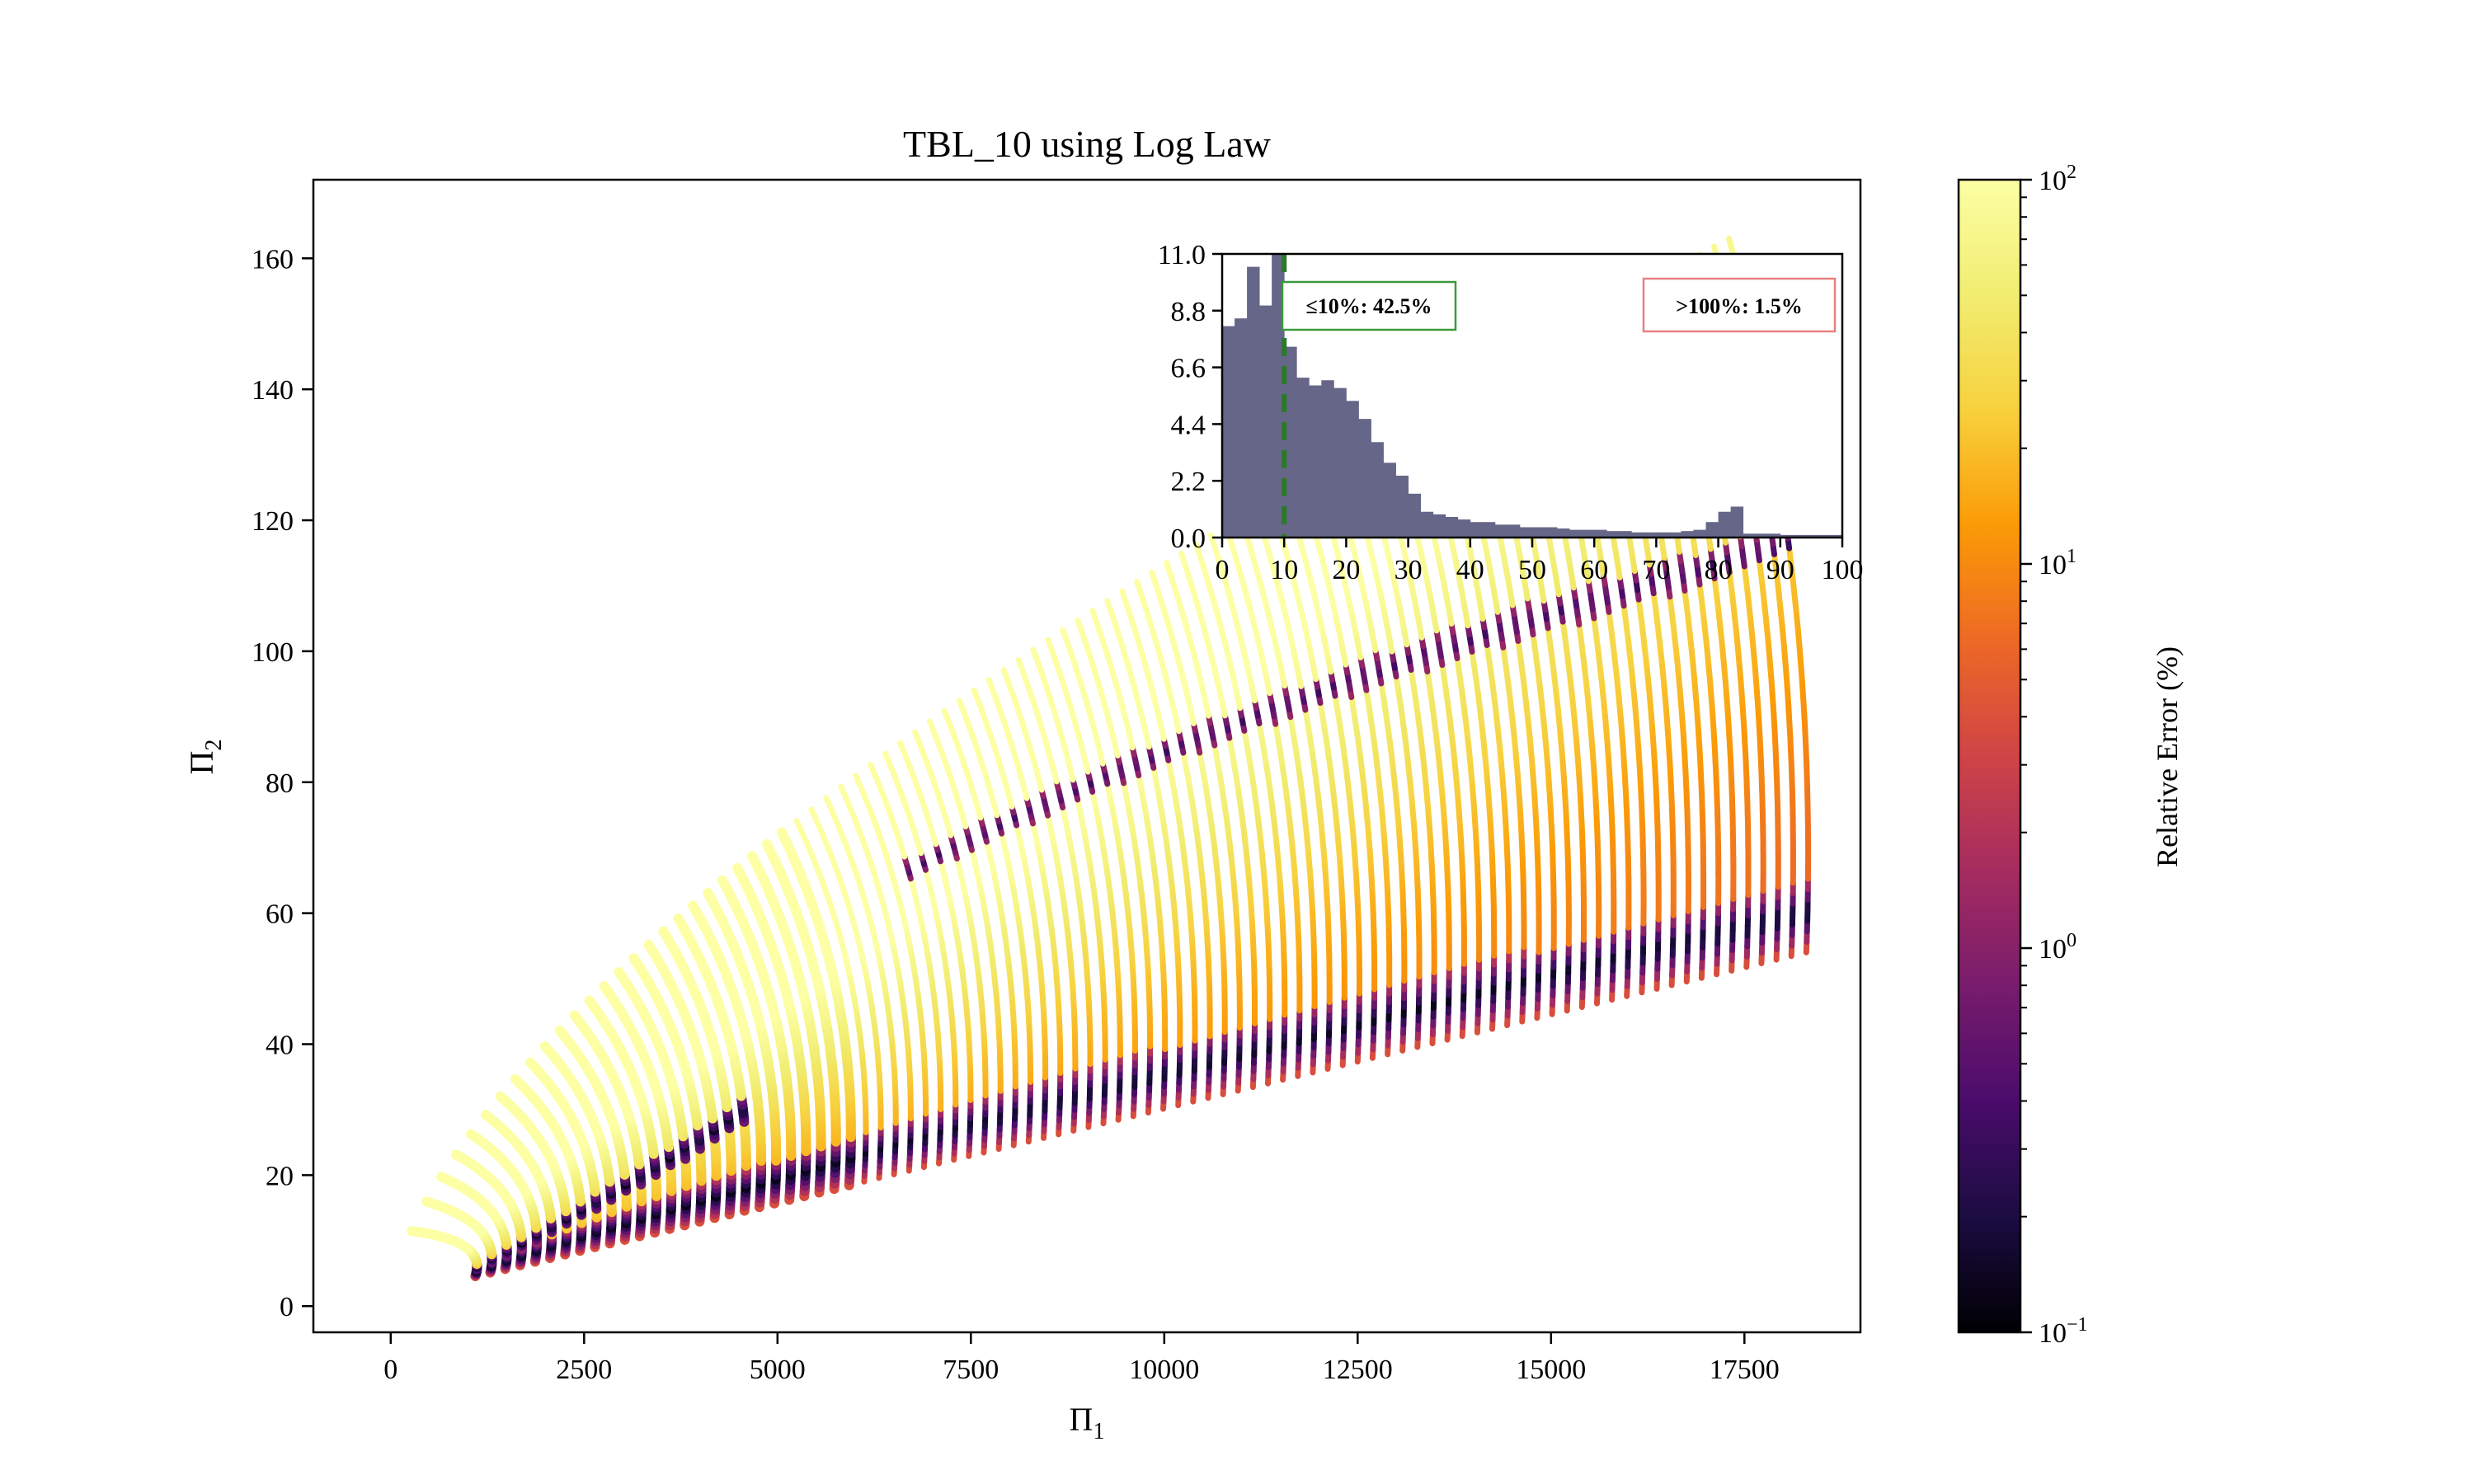  I want to click on chart-title: TBL_10 using Log Law, so click(1087, 144).